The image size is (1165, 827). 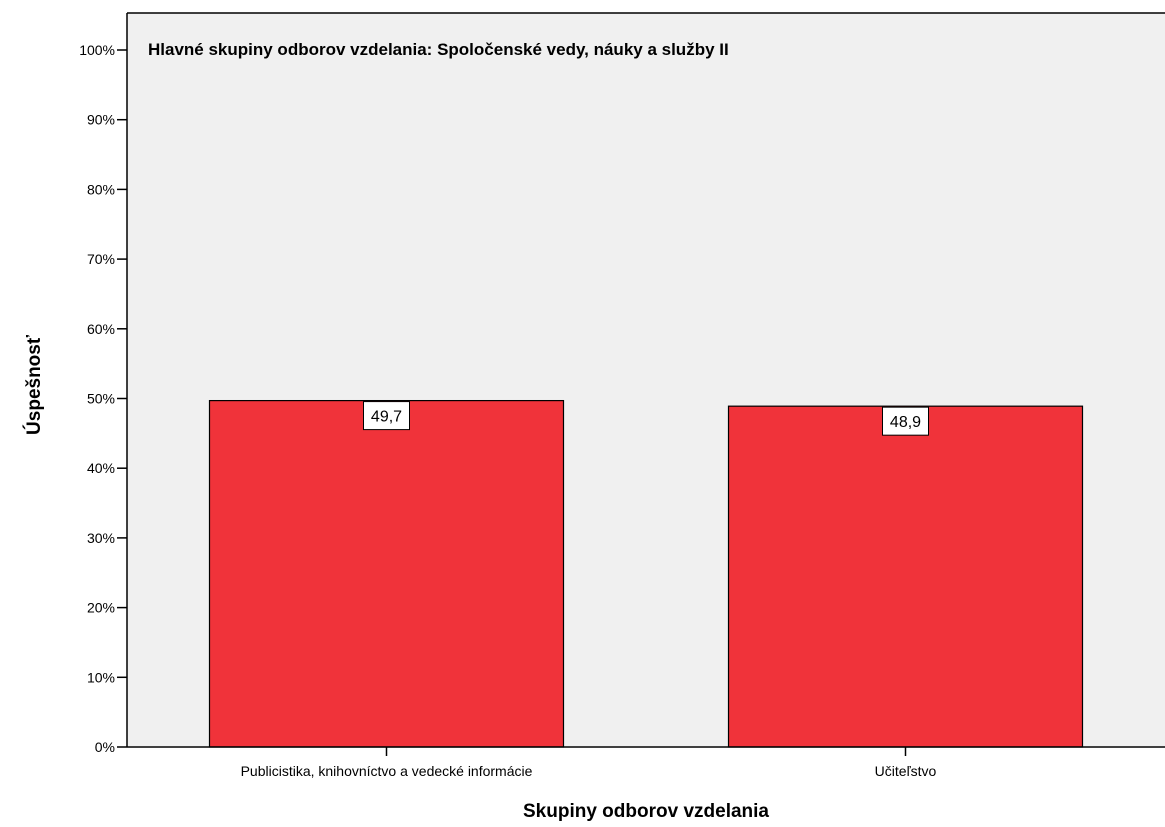 I want to click on data-labels-layer: 49,7 48,9, so click(x=646, y=418).